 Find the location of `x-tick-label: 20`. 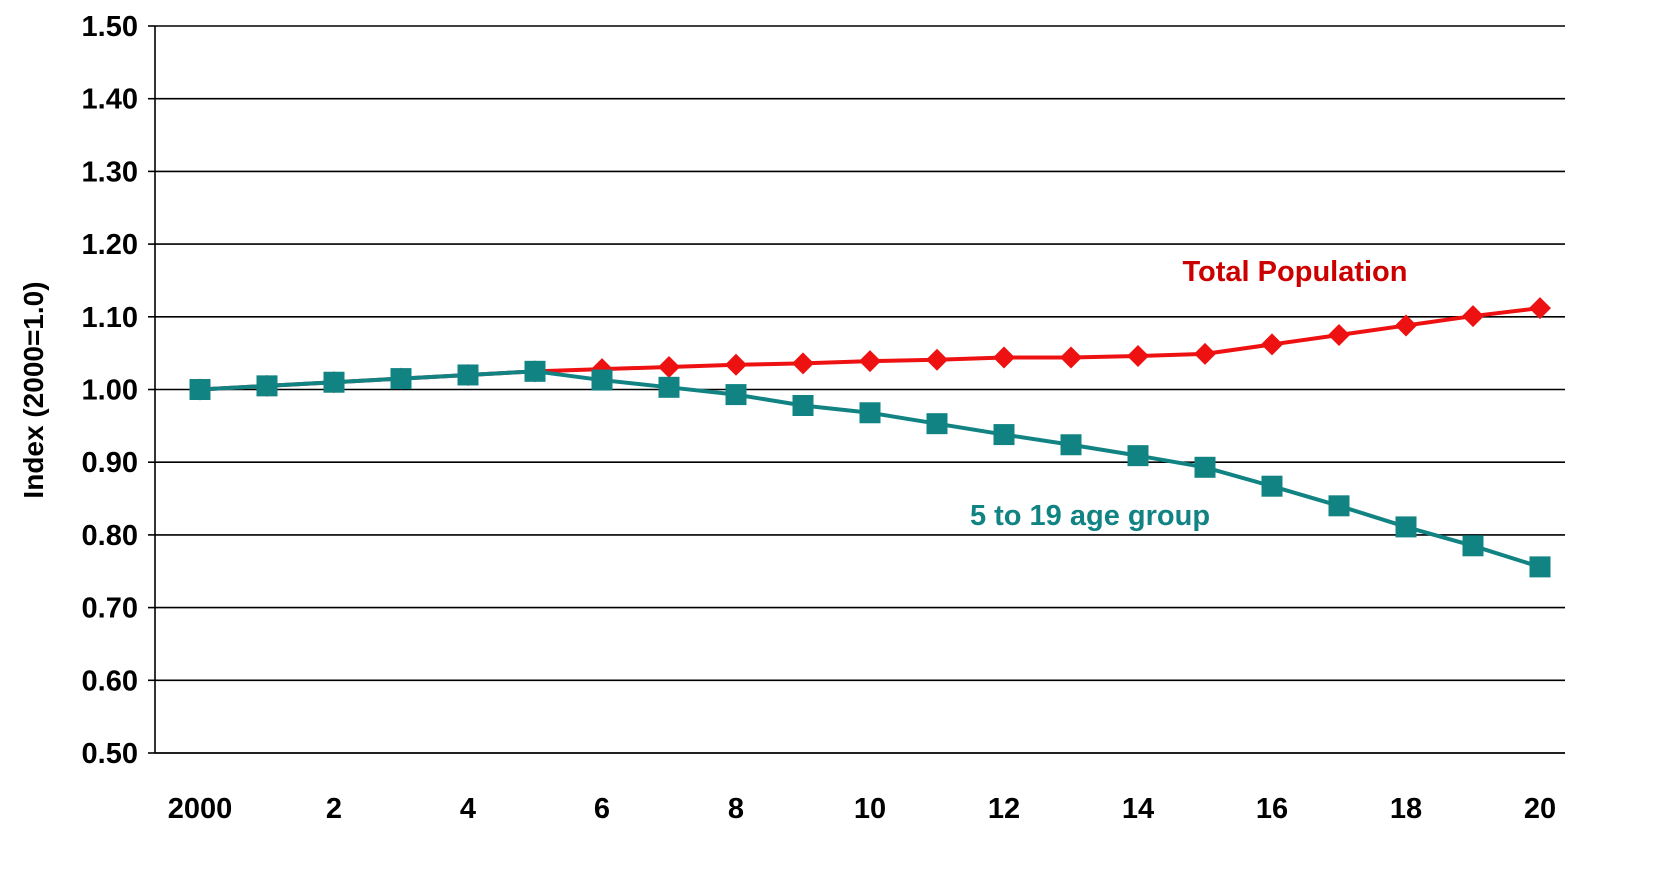

x-tick-label: 20 is located at coordinates (1540, 809).